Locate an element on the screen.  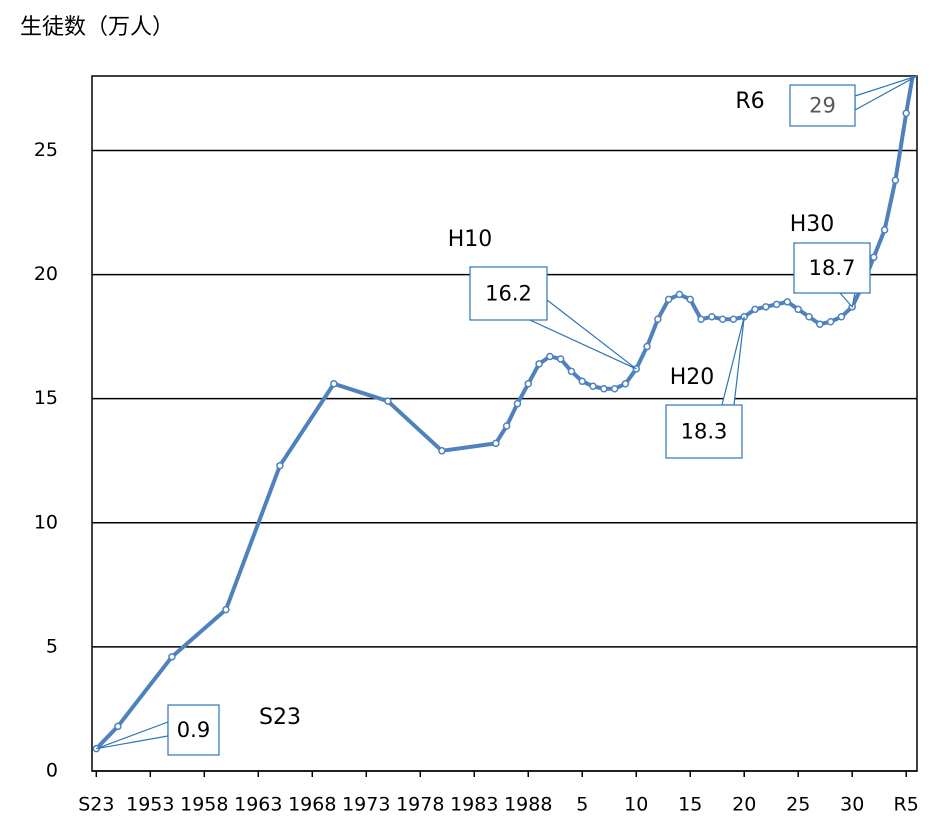
x-tick-label: S23 is located at coordinates (96, 805).